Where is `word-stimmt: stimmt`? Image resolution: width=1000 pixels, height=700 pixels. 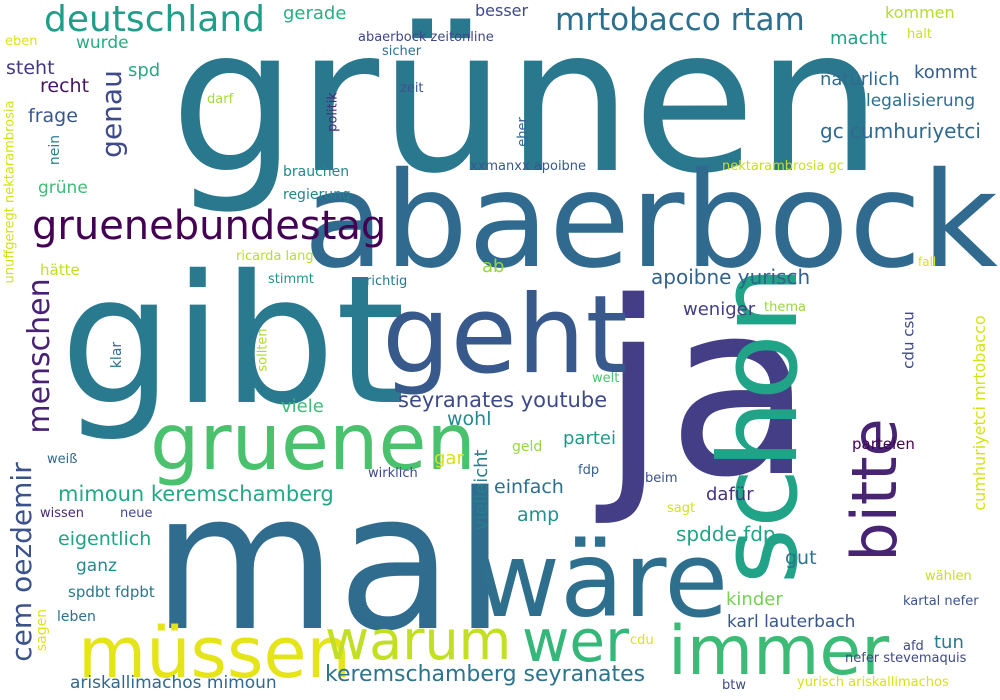 word-stimmt: stimmt is located at coordinates (291, 279).